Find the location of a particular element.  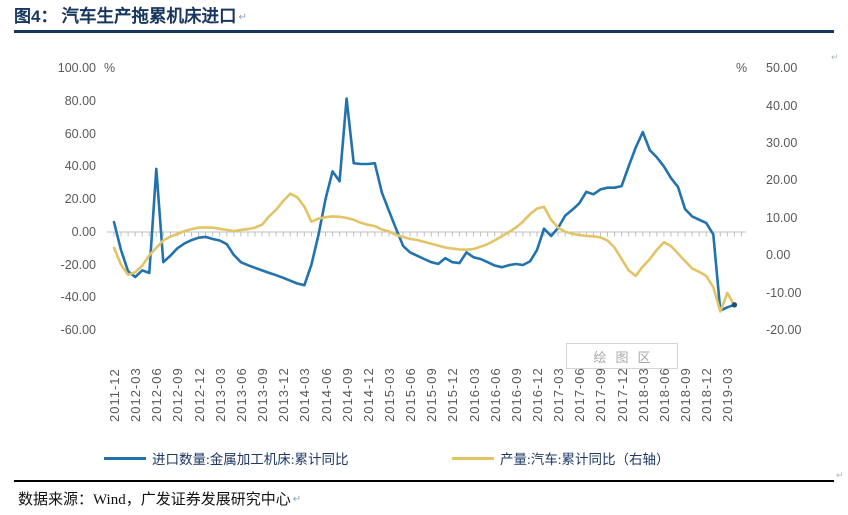

legend-item-auto-output: 产量:汽车:累计同比（右轴） is located at coordinates (561, 458).